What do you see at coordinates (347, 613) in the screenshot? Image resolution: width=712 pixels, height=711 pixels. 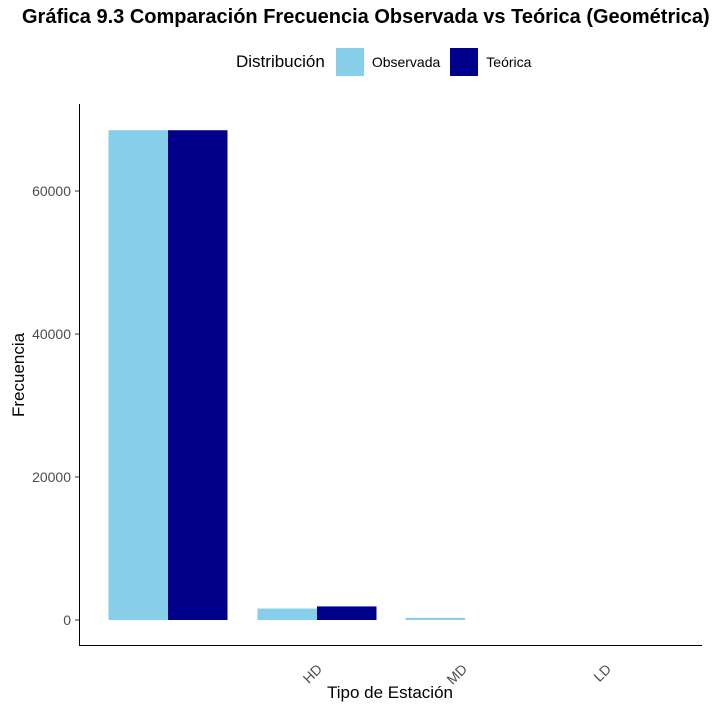 I see `bar-teorica-md` at bounding box center [347, 613].